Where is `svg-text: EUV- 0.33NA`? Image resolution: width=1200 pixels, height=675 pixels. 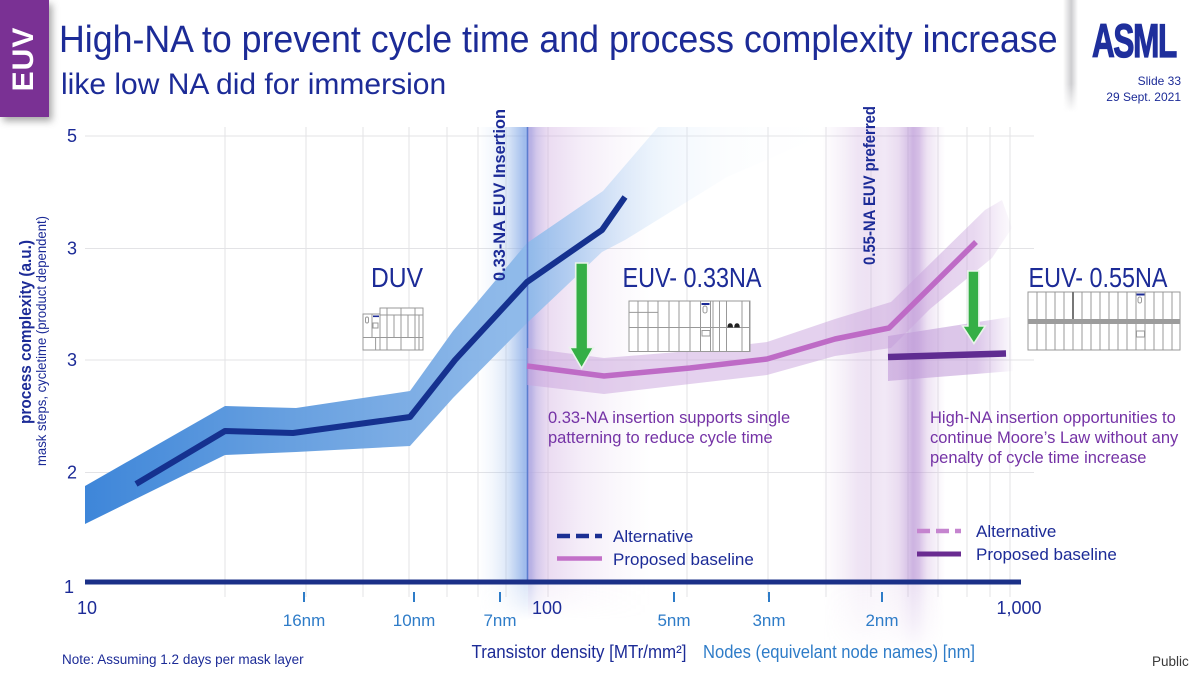
svg-text: EUV- 0.33NA is located at coordinates (692, 277).